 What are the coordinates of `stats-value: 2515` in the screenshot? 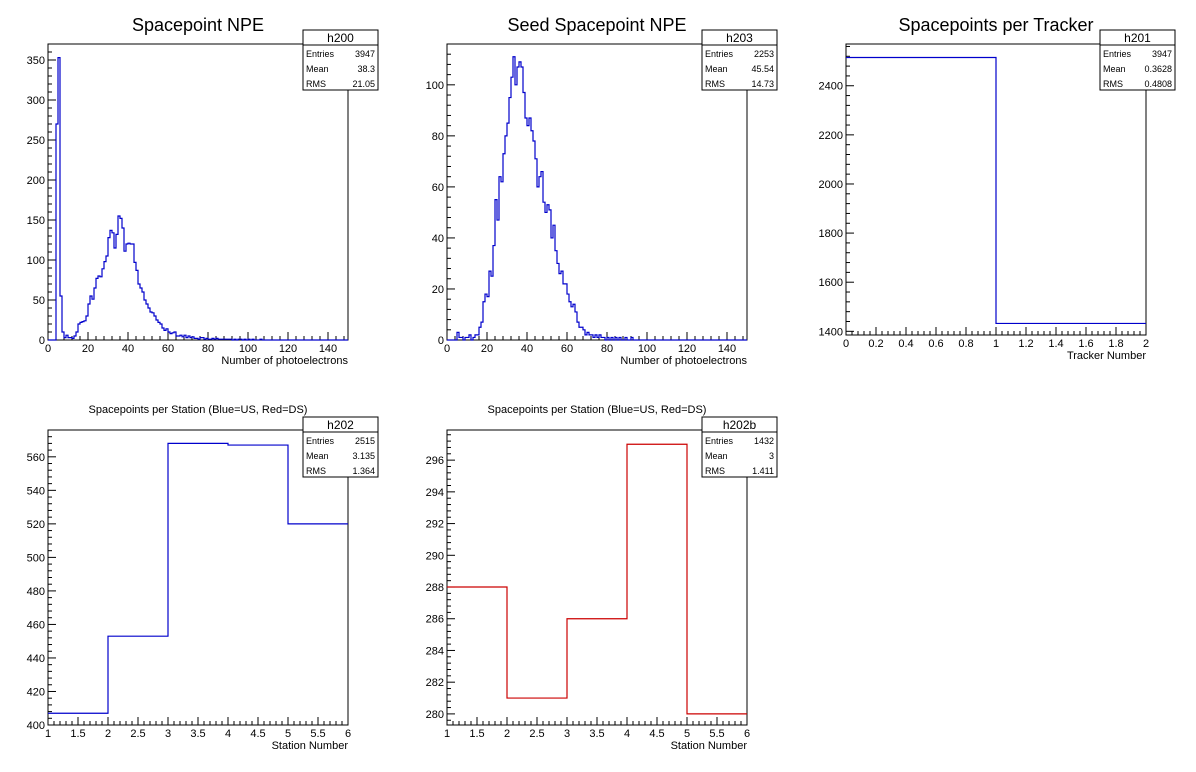 It's located at (365, 441).